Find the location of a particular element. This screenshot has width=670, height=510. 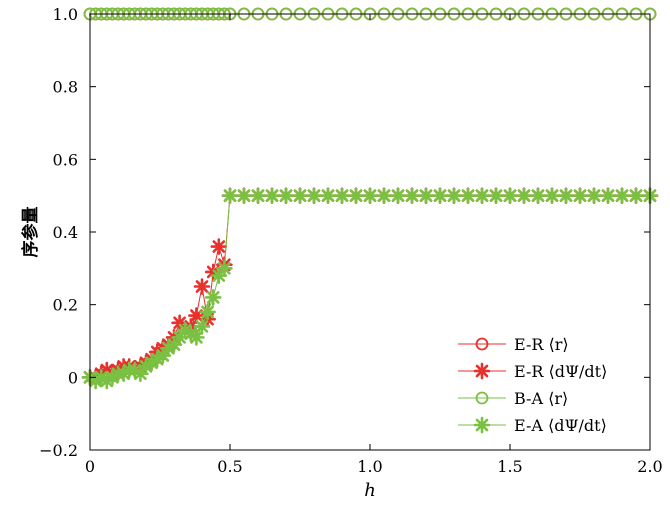

legend-label: E-A ⟨dΨ/dt⟩ is located at coordinates (560, 425).